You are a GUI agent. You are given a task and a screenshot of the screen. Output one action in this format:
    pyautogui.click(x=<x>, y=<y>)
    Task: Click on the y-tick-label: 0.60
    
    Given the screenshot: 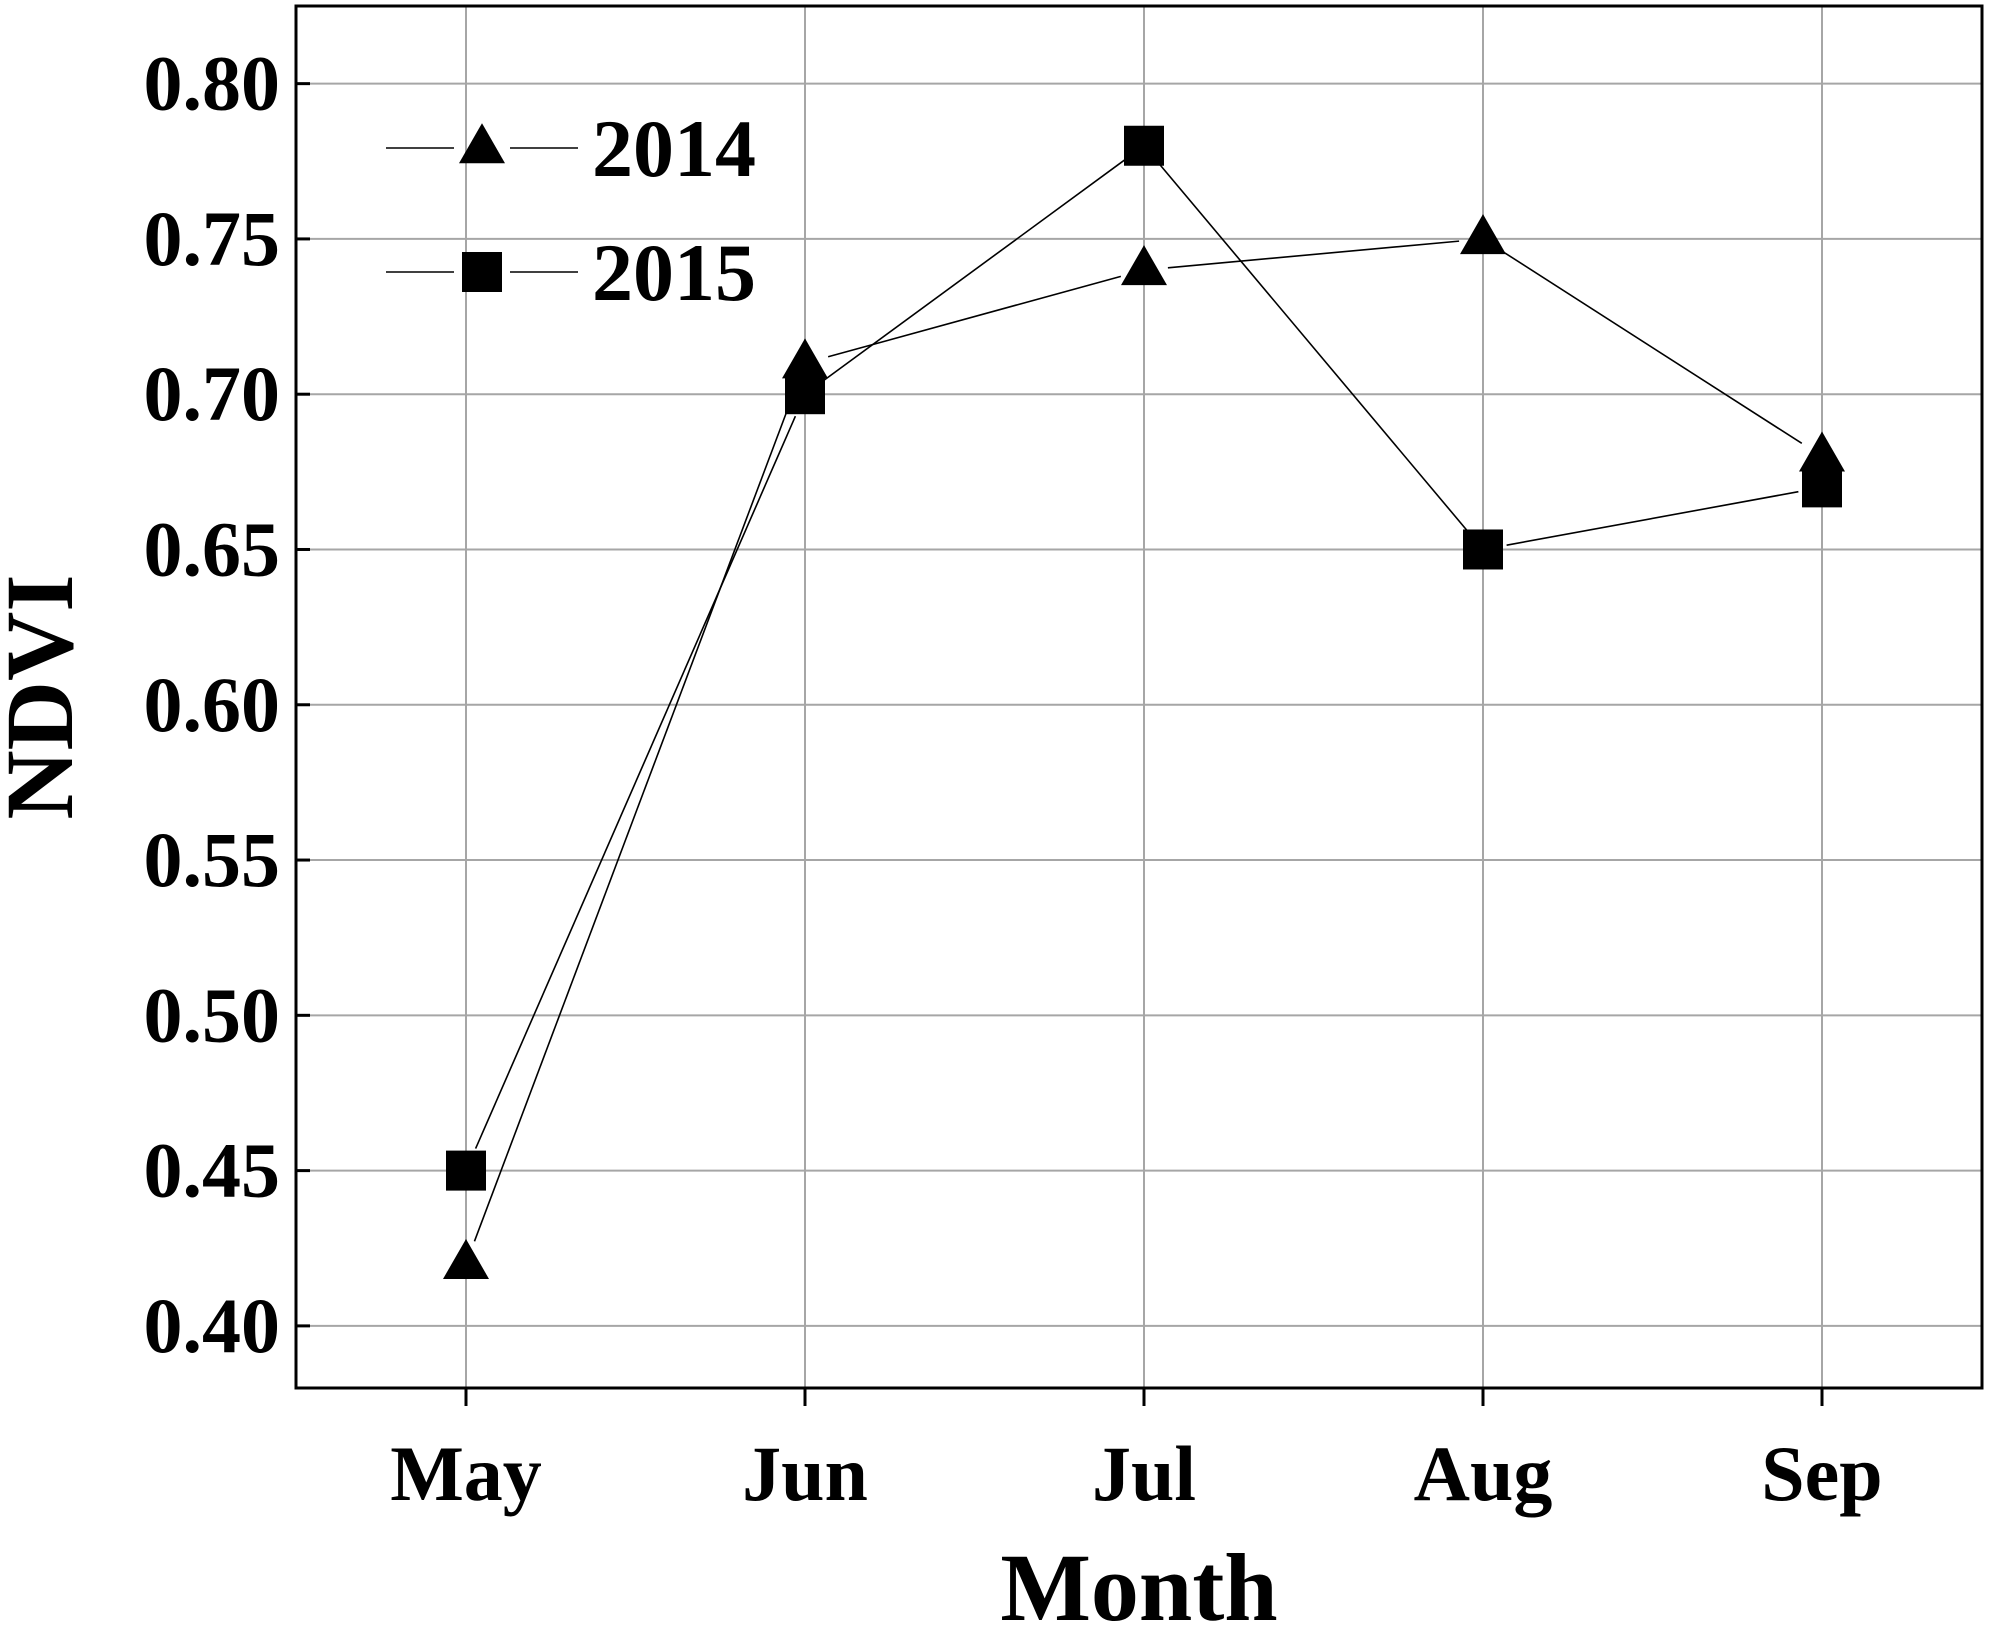 What is the action you would take?
    pyautogui.click(x=212, y=704)
    